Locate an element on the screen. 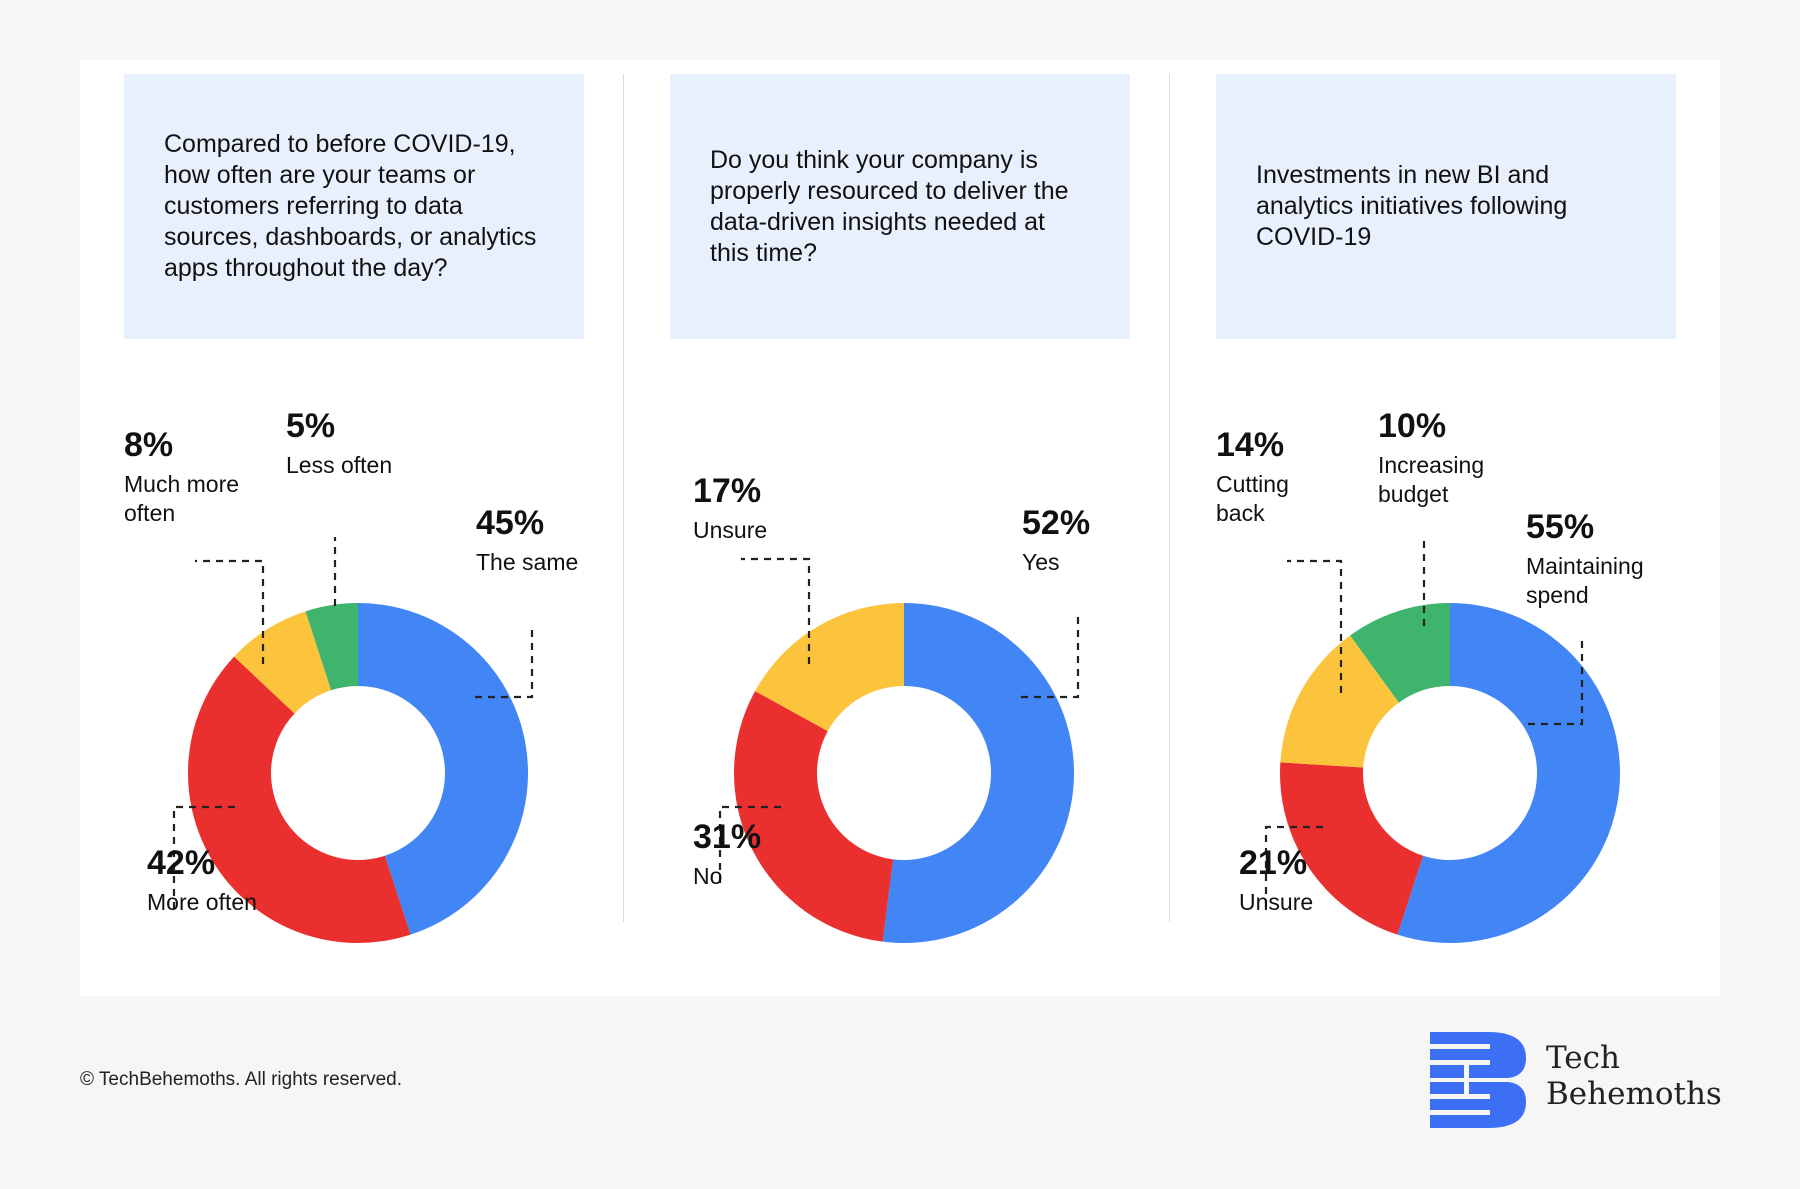 The image size is (1800, 1189). leader-line-the-same is located at coordinates (504, 661).